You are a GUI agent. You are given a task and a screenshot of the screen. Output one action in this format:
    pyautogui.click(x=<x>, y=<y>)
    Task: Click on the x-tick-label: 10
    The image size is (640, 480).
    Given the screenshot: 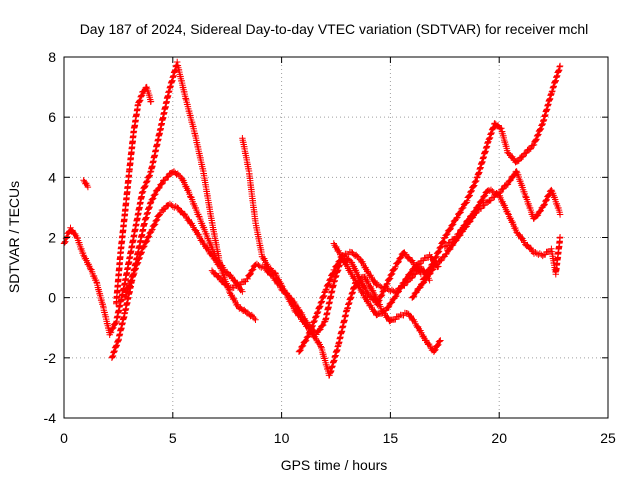 What is the action you would take?
    pyautogui.click(x=282, y=438)
    